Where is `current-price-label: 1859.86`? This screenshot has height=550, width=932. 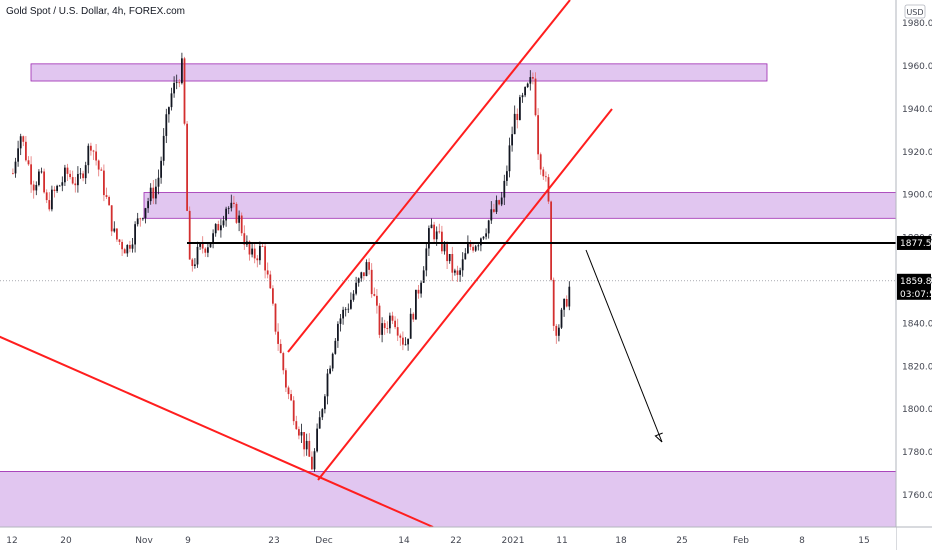 current-price-label: 1859.86 is located at coordinates (916, 282).